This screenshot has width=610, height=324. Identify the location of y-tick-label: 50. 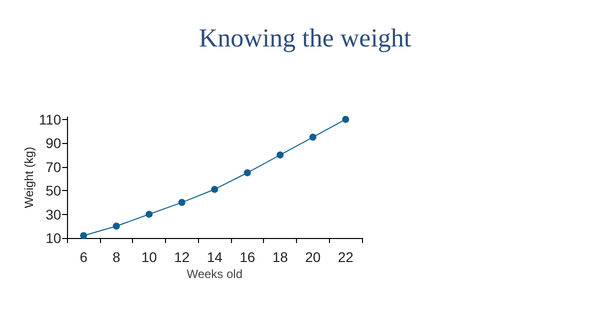
(54, 190).